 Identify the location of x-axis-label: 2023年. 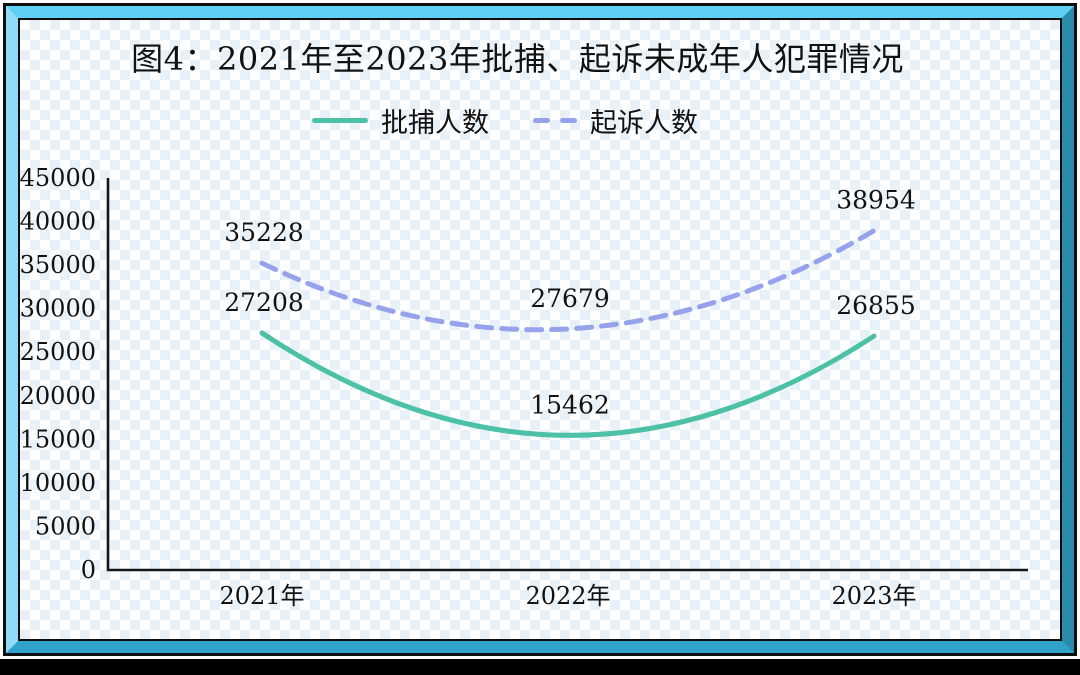
(873, 596).